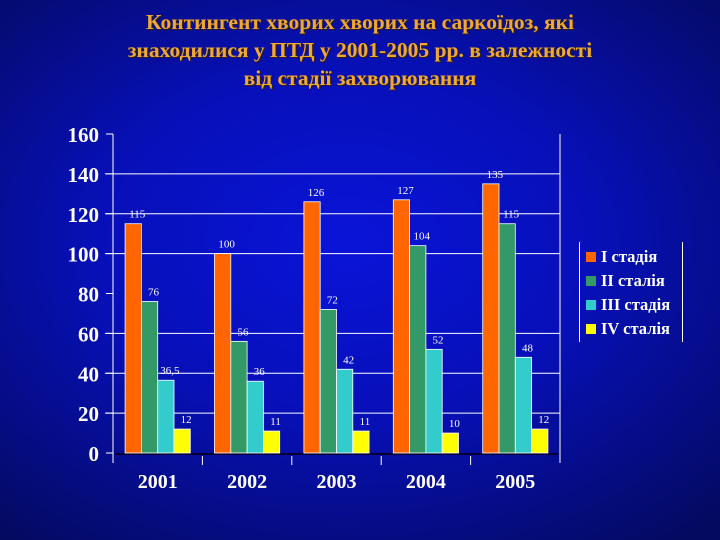 Image resolution: width=720 pixels, height=540 pixels. Describe the element at coordinates (88, 374) in the screenshot. I see `y-tick-label: 40` at that location.